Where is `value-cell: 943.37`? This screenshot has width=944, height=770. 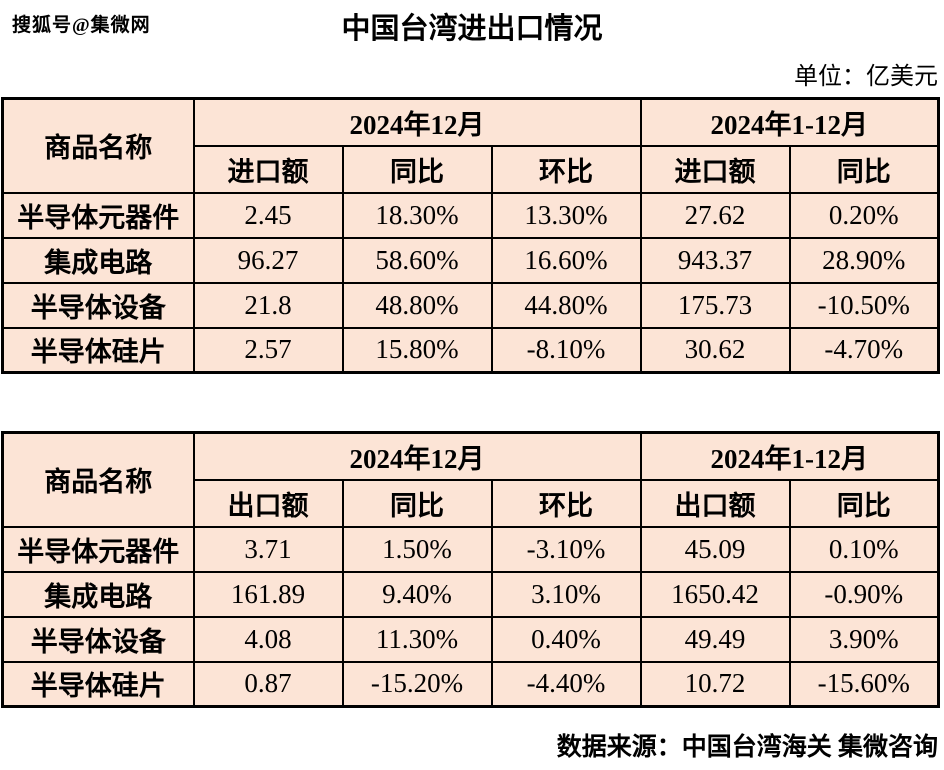
value-cell: 943.37 is located at coordinates (715, 260).